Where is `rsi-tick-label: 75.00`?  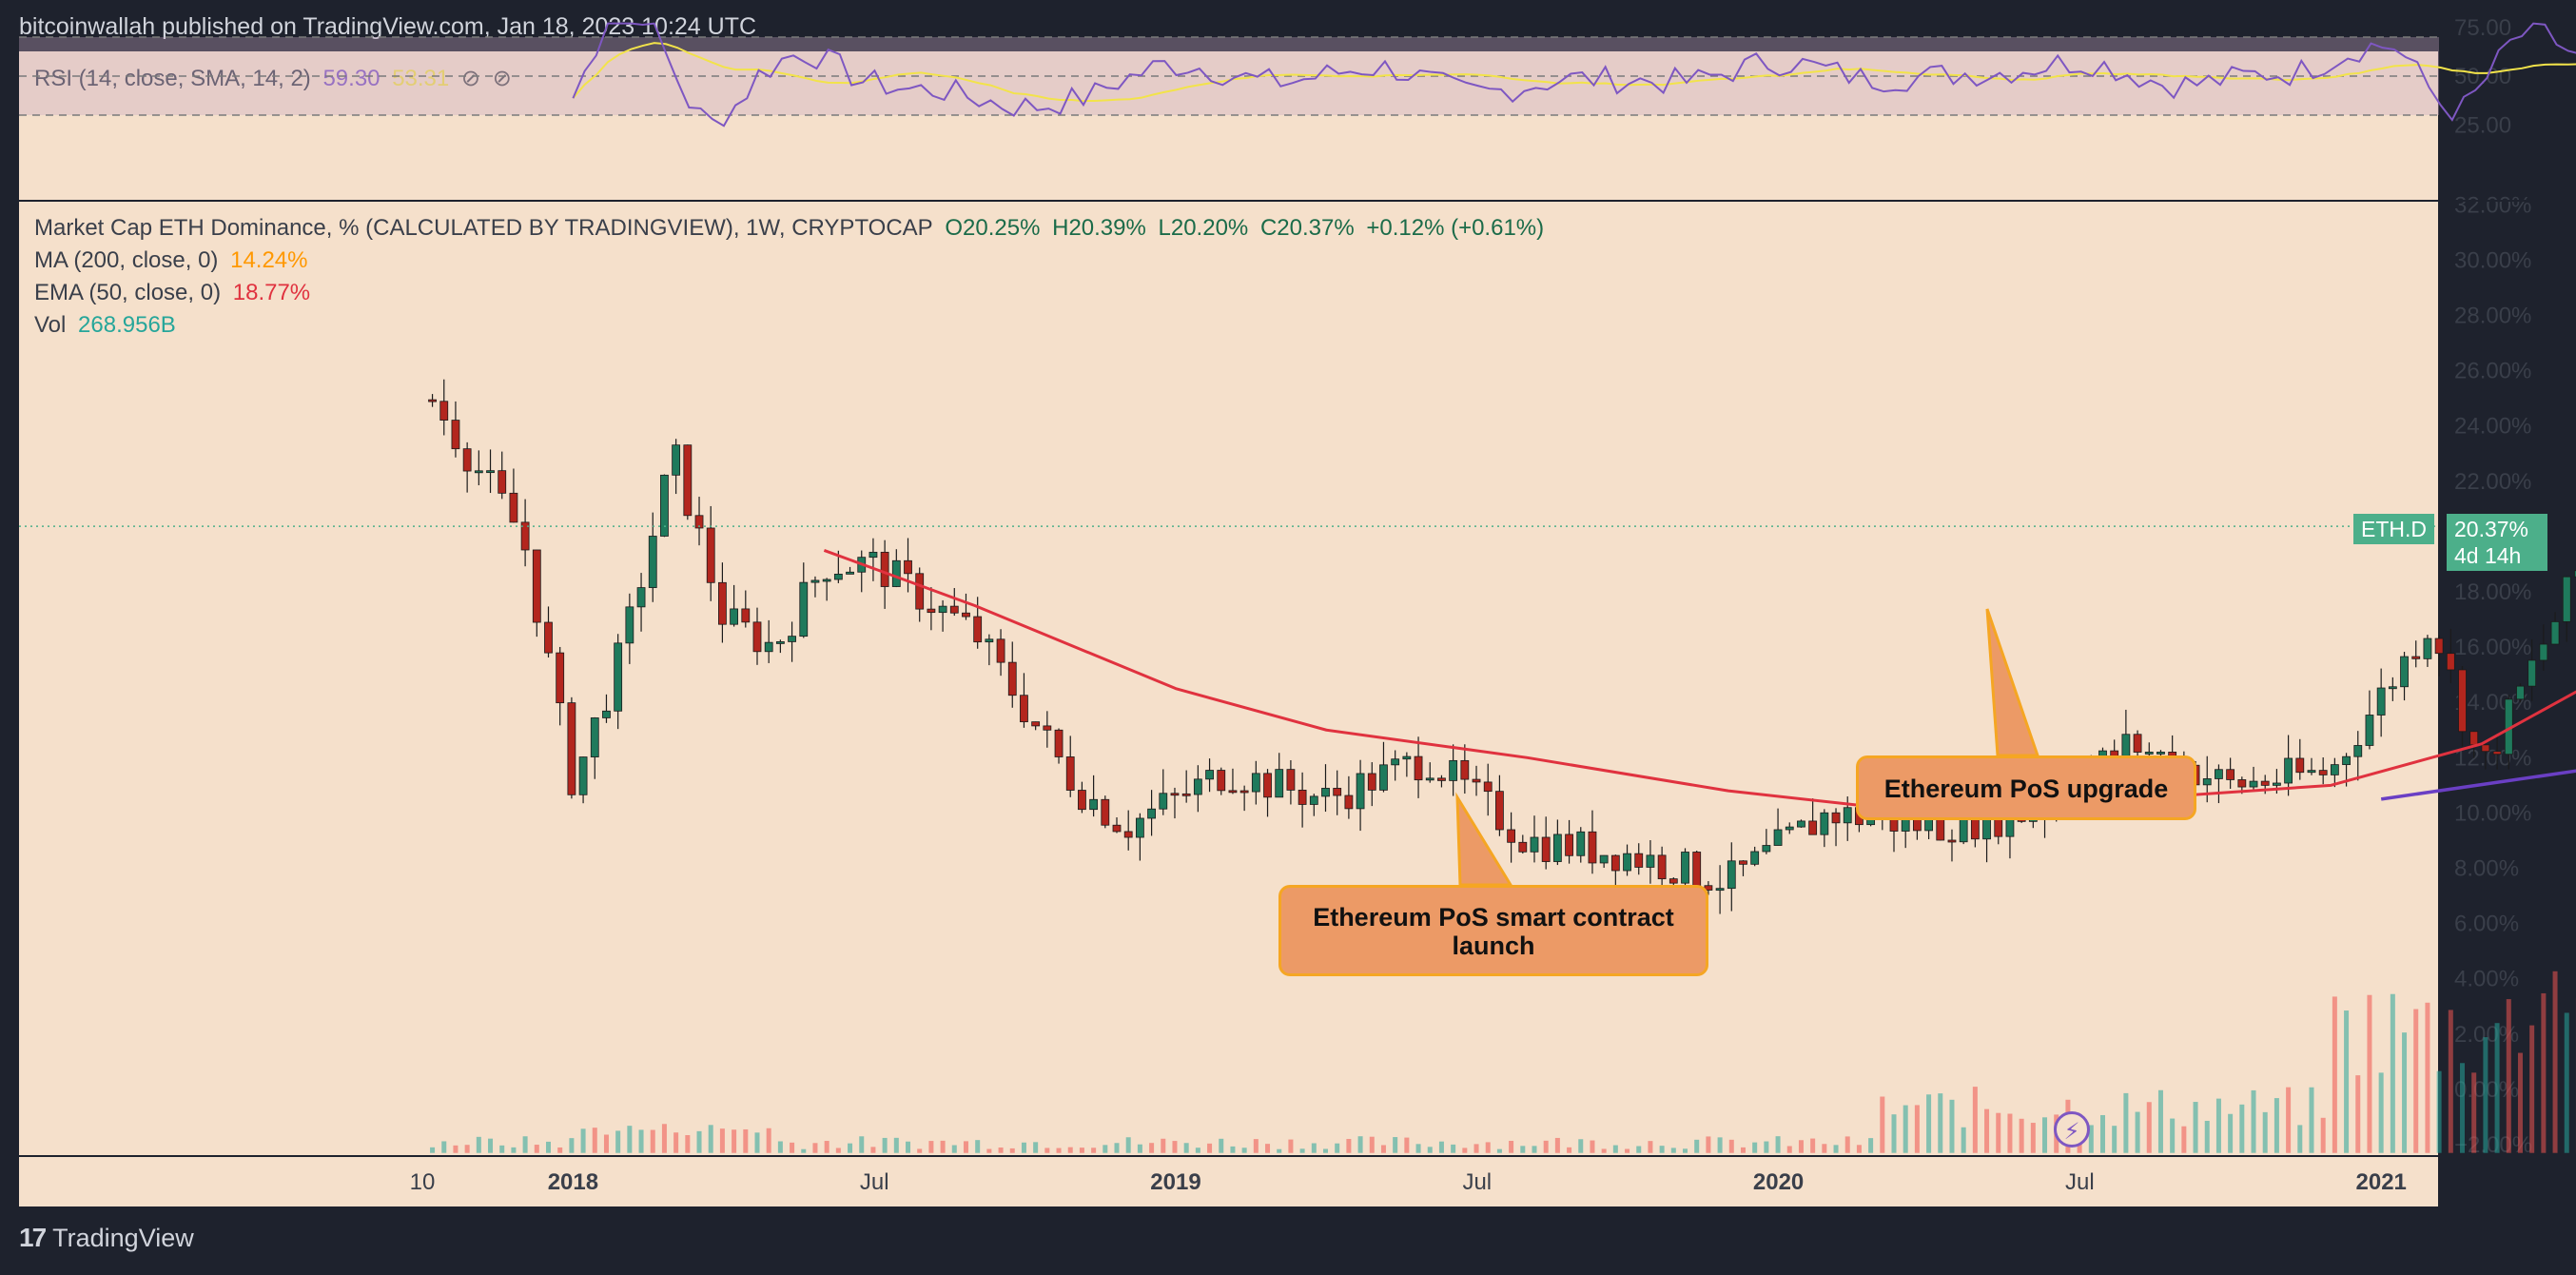 rsi-tick-label: 75.00 is located at coordinates (2483, 28).